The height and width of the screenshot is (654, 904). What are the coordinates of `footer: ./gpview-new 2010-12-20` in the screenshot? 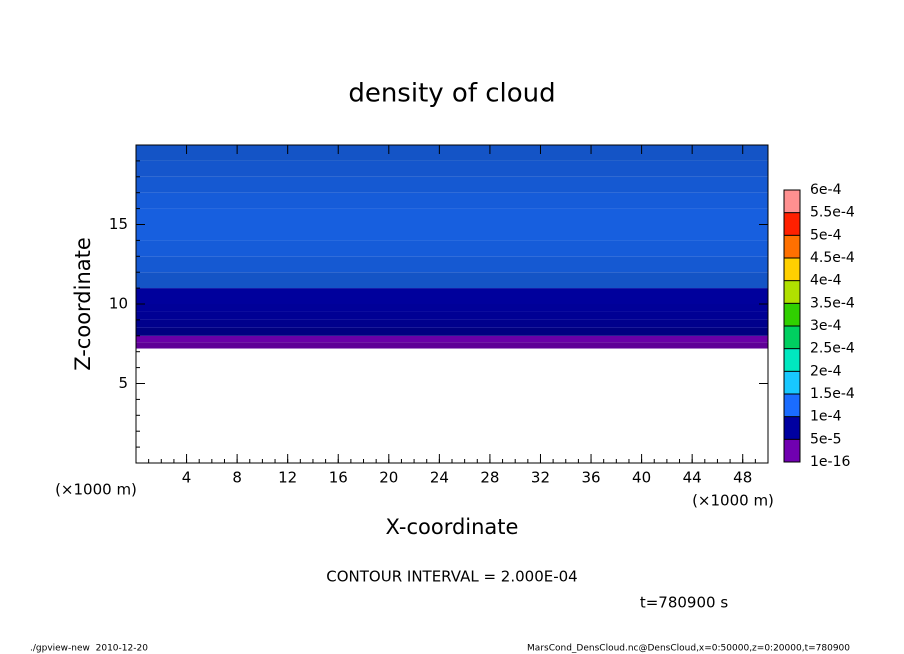 It's located at (89, 649).